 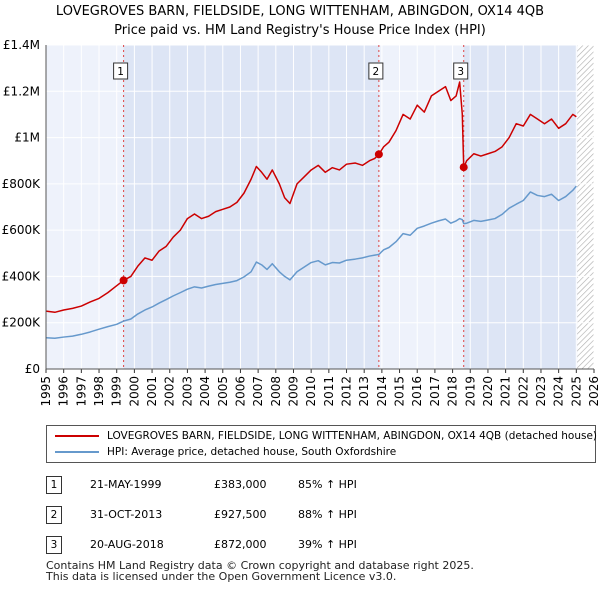 What do you see at coordinates (488, 391) in the screenshot?
I see `x-tick-label: 2020` at bounding box center [488, 391].